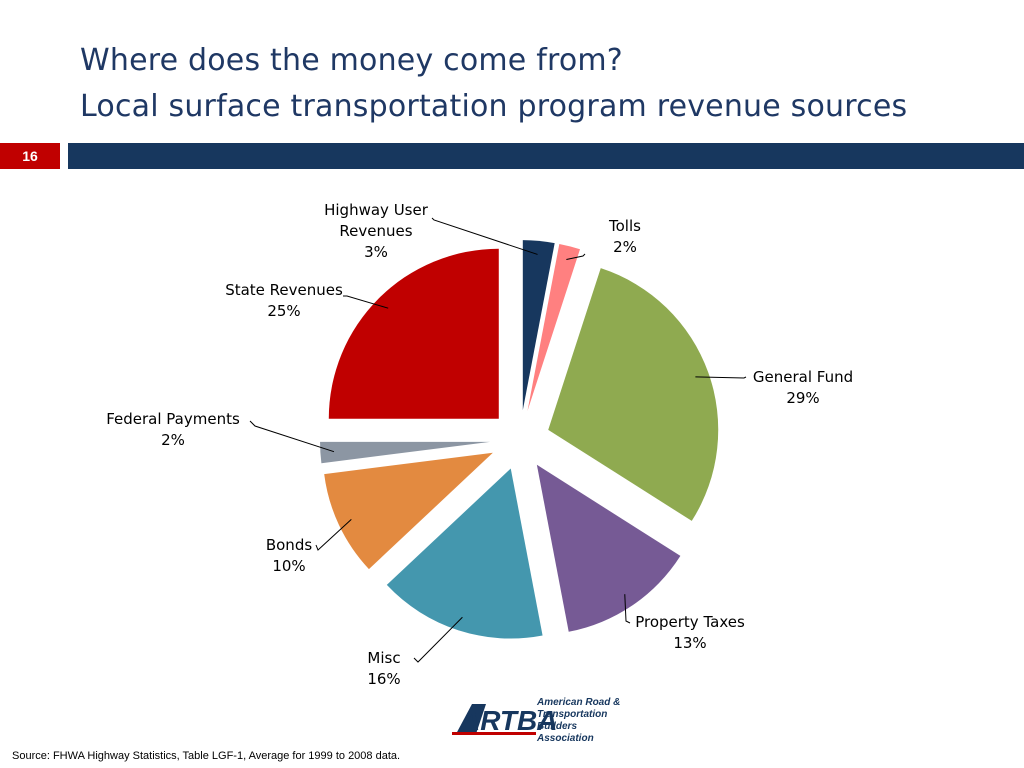 The width and height of the screenshot is (1024, 768). Describe the element at coordinates (690, 622) in the screenshot. I see `label-property-taxes-name: Property Taxes` at that location.